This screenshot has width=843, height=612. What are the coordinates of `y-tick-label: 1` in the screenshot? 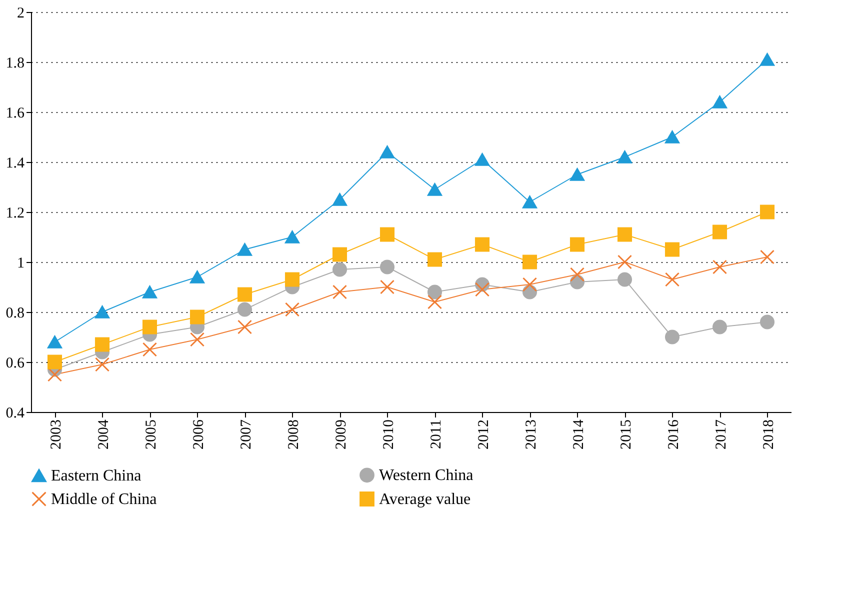 It's located at (20, 264).